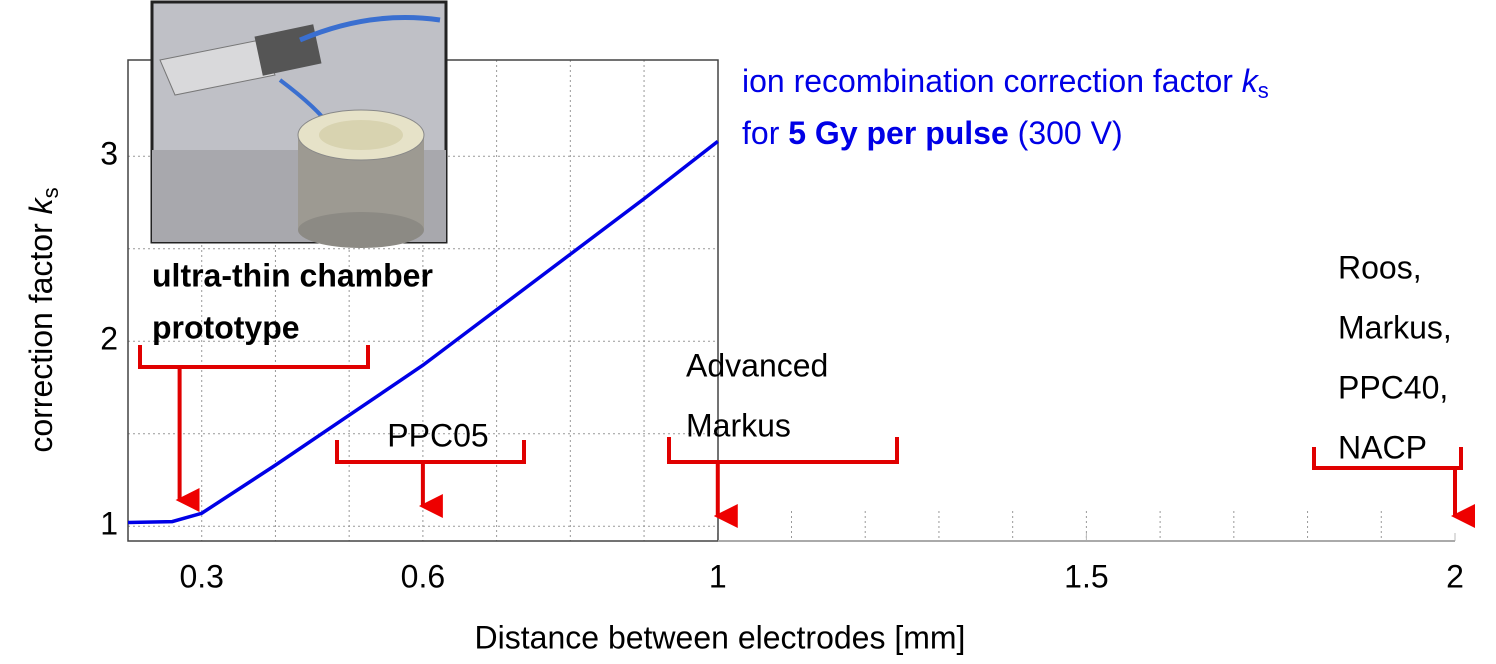  What do you see at coordinates (292, 275) in the screenshot?
I see `annotation: ultra-thin chamber` at bounding box center [292, 275].